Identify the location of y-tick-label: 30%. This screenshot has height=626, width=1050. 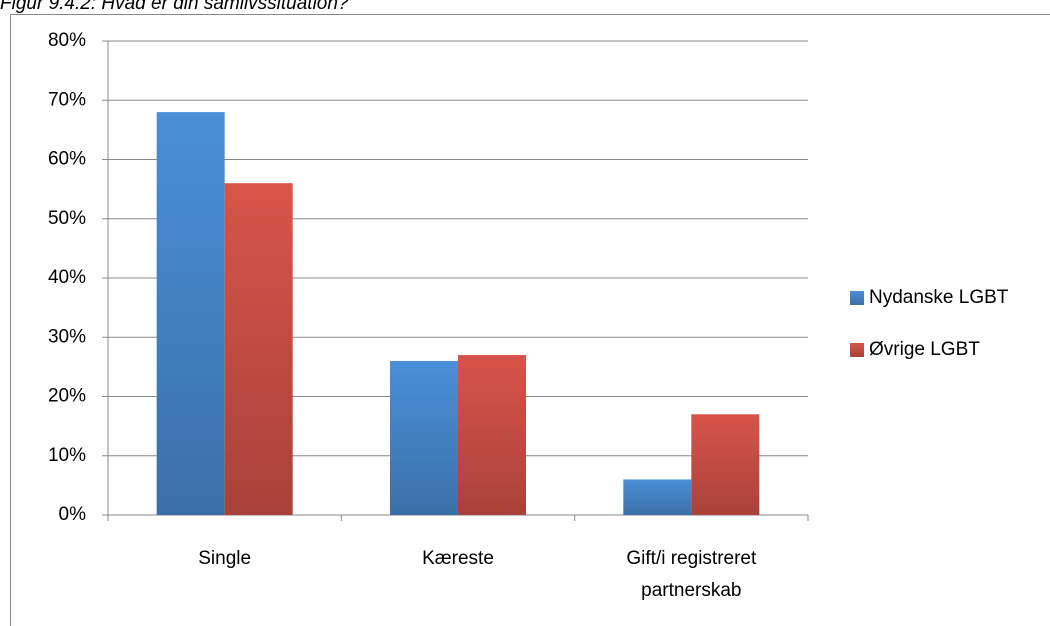
(67, 336).